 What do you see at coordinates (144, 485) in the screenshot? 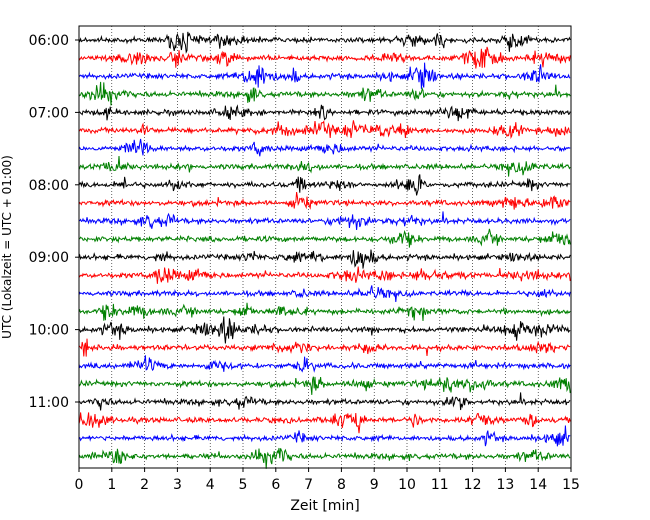
I see `x-tick-label: 2` at bounding box center [144, 485].